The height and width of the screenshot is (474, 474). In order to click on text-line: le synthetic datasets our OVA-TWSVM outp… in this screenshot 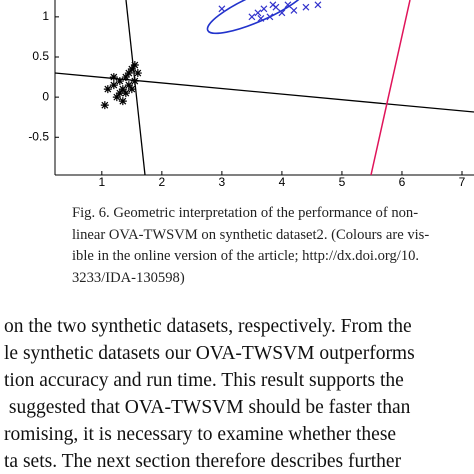, I will do `click(209, 353)`.